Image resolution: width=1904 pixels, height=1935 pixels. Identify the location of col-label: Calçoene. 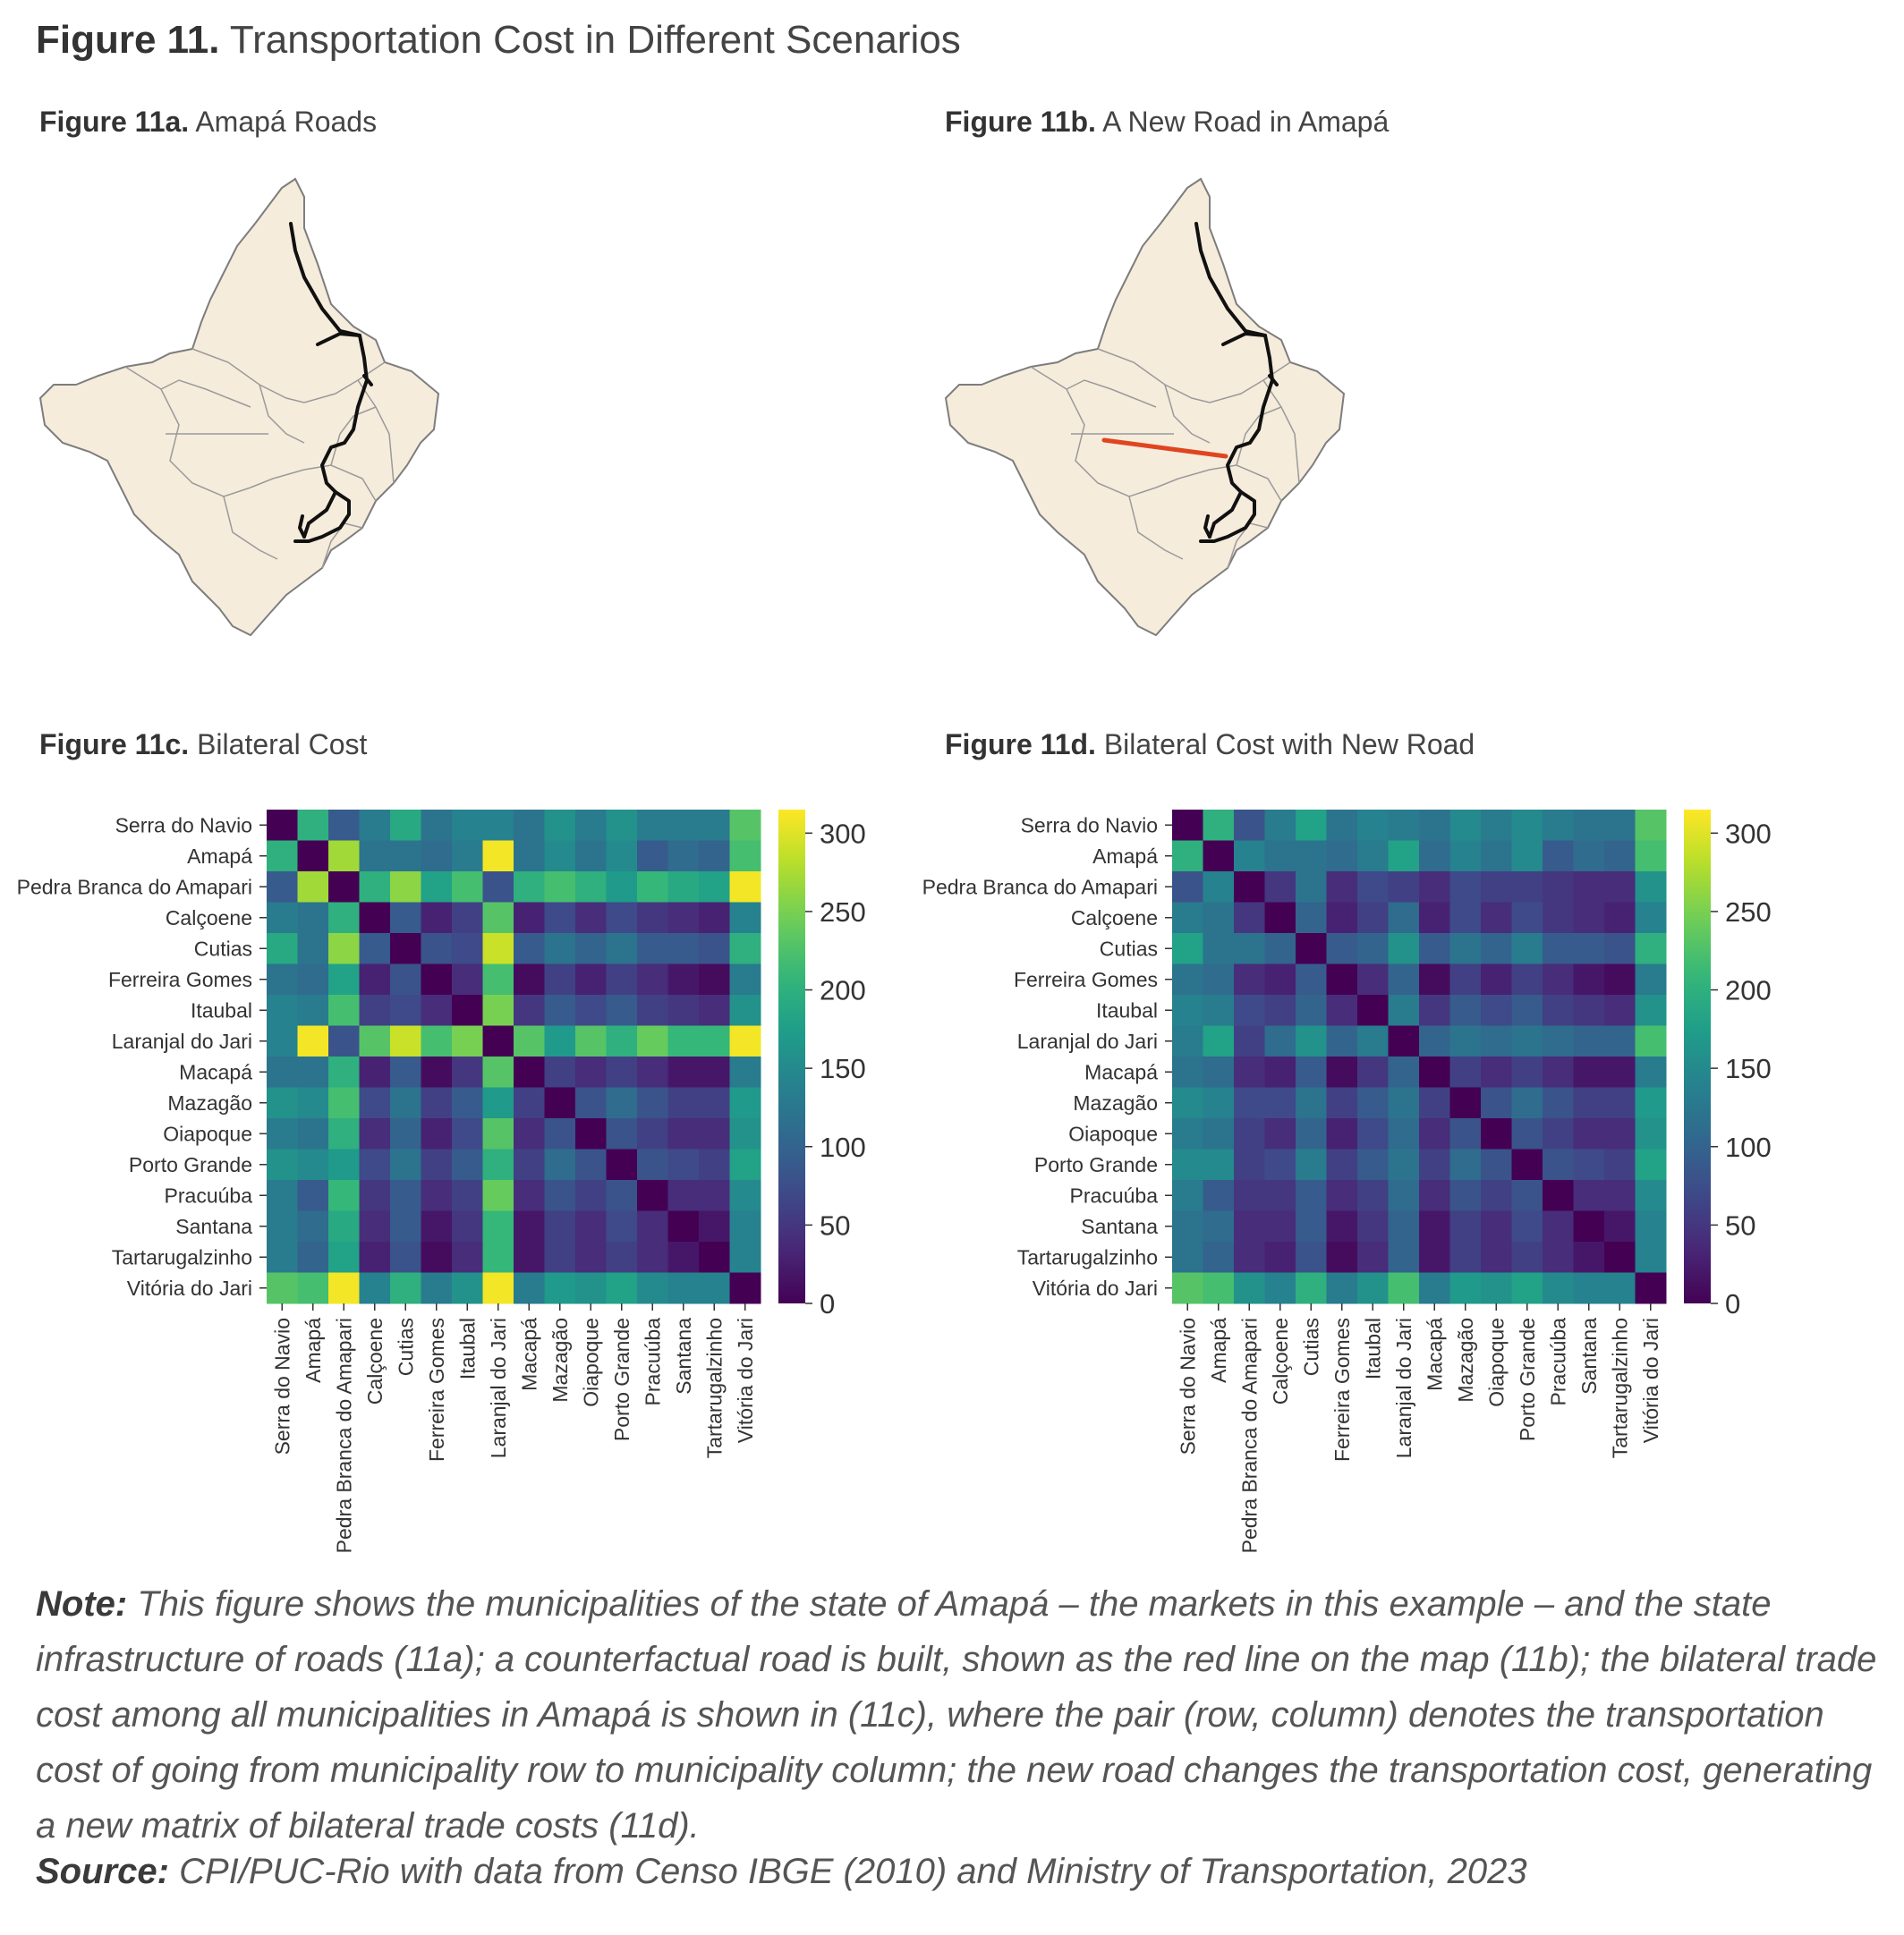
(375, 1361).